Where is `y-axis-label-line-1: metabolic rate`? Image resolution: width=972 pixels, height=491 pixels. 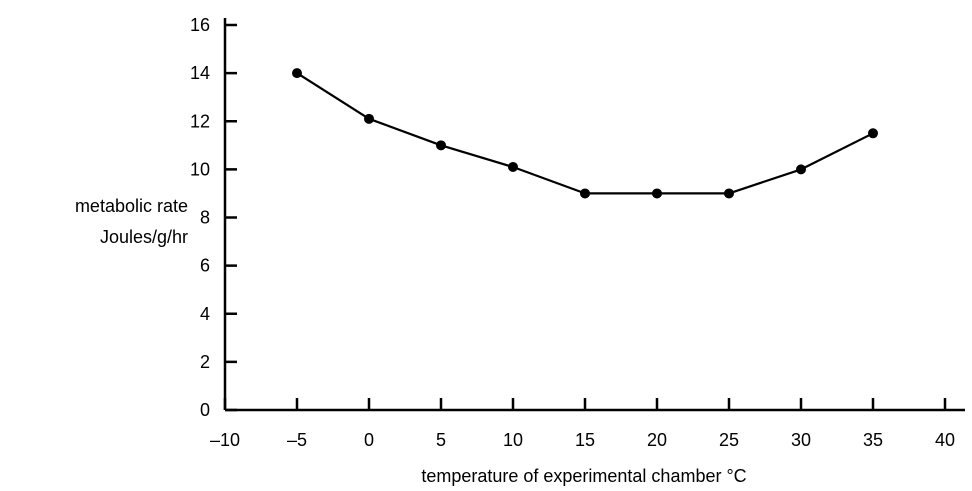
y-axis-label-line-1: metabolic rate is located at coordinates (131, 206).